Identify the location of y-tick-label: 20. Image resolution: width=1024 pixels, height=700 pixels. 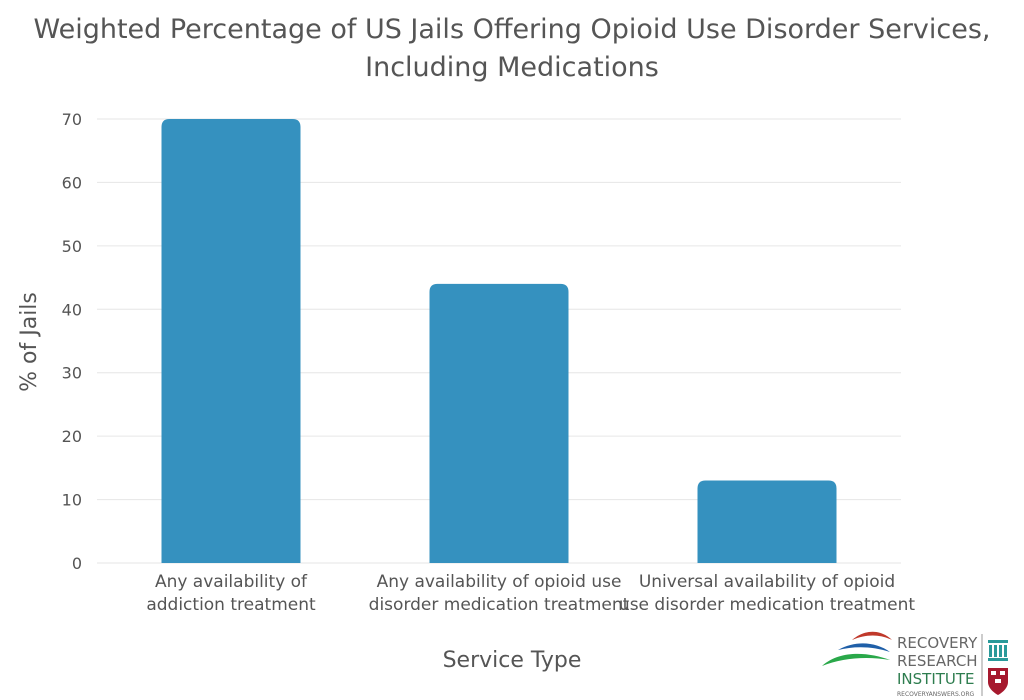
(72, 436).